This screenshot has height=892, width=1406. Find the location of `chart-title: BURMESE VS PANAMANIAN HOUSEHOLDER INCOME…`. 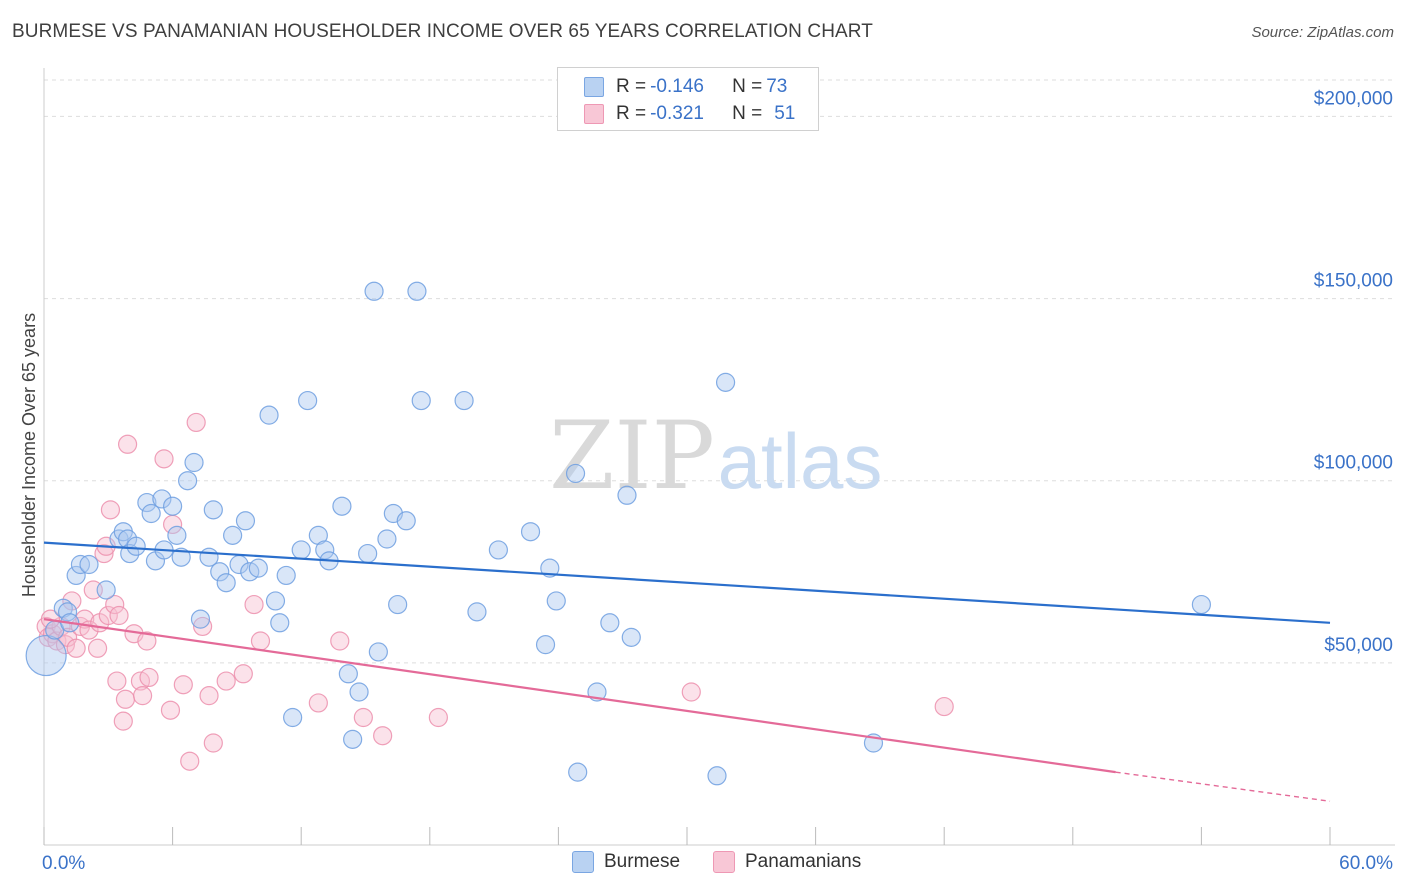

chart-title: BURMESE VS PANAMANIAN HOUSEHOLDER INCOME… is located at coordinates (442, 31).